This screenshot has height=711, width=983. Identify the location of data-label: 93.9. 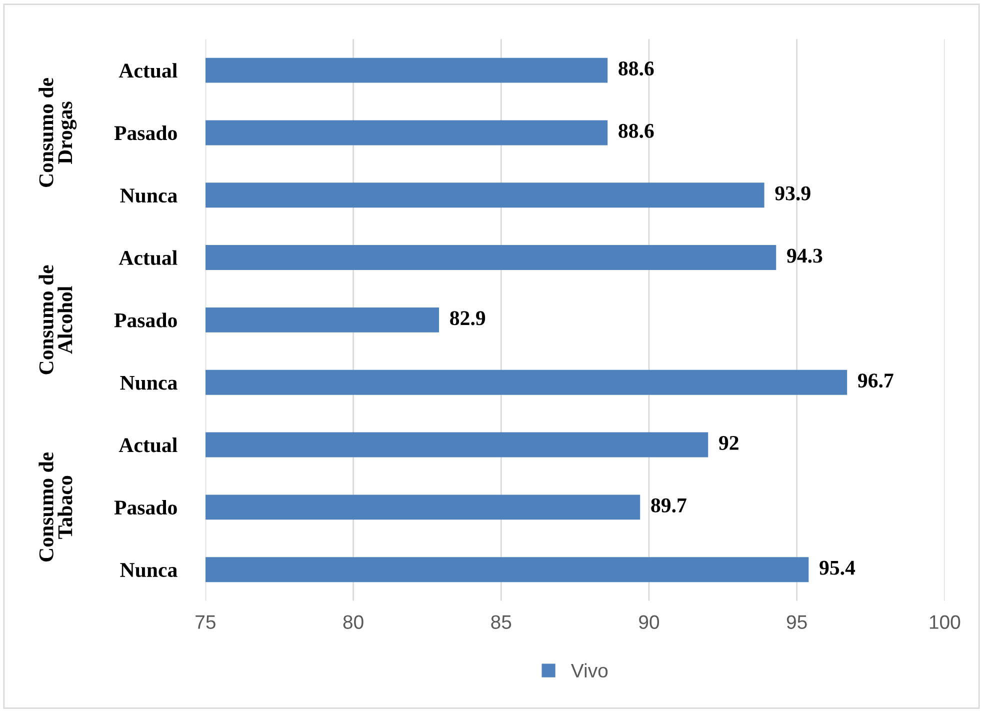
(792, 193).